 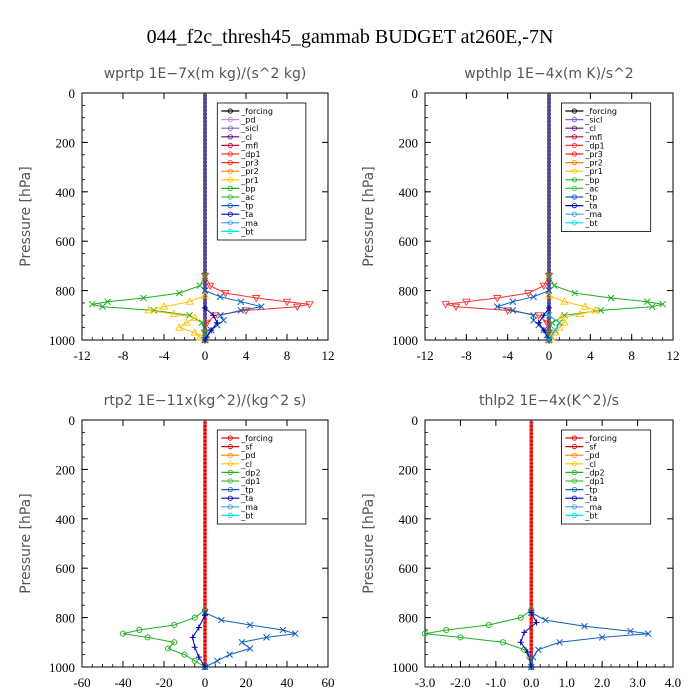 What do you see at coordinates (589, 640) in the screenshot?
I see `series-line-tp` at bounding box center [589, 640].